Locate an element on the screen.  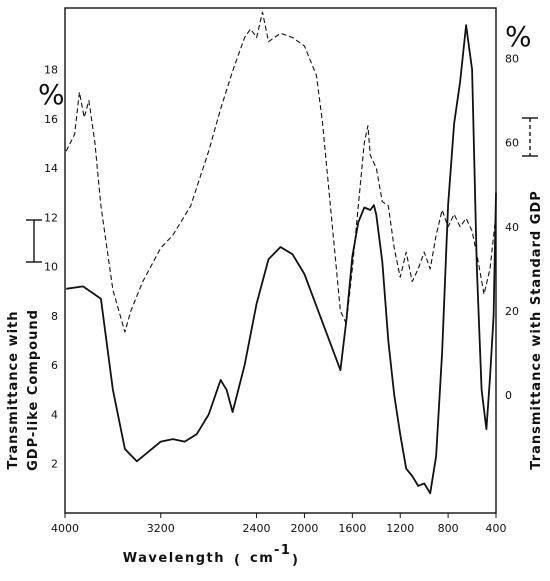
x-tick-label: 800 is located at coordinates (448, 528).